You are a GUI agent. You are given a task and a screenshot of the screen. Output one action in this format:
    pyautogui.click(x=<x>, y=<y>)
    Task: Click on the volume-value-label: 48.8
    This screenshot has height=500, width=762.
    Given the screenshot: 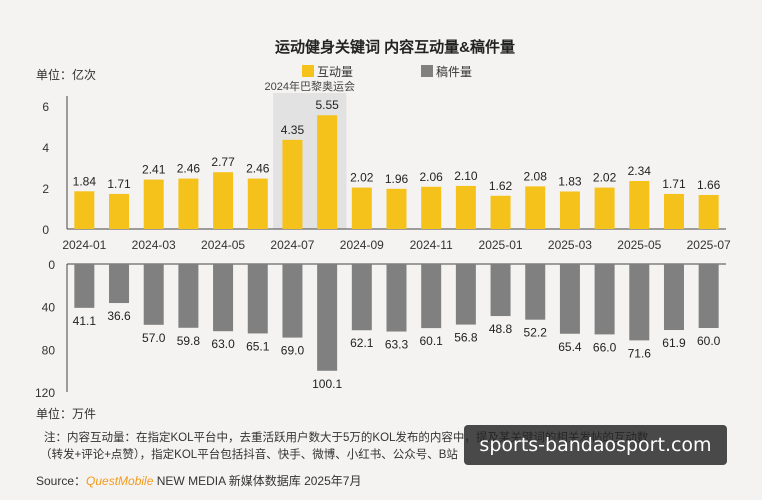 What is the action you would take?
    pyautogui.click(x=501, y=329)
    